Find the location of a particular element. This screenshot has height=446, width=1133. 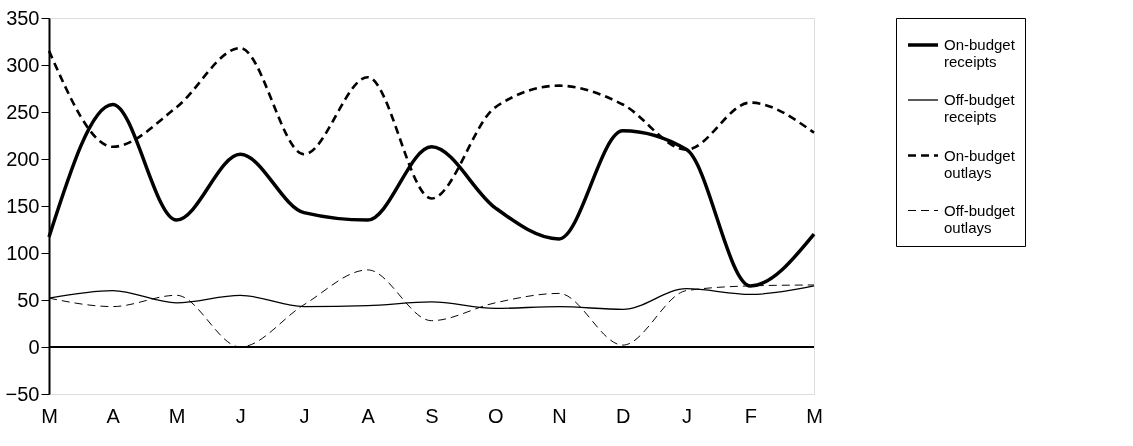

y-tick-label: −50 is located at coordinates (22, 393).